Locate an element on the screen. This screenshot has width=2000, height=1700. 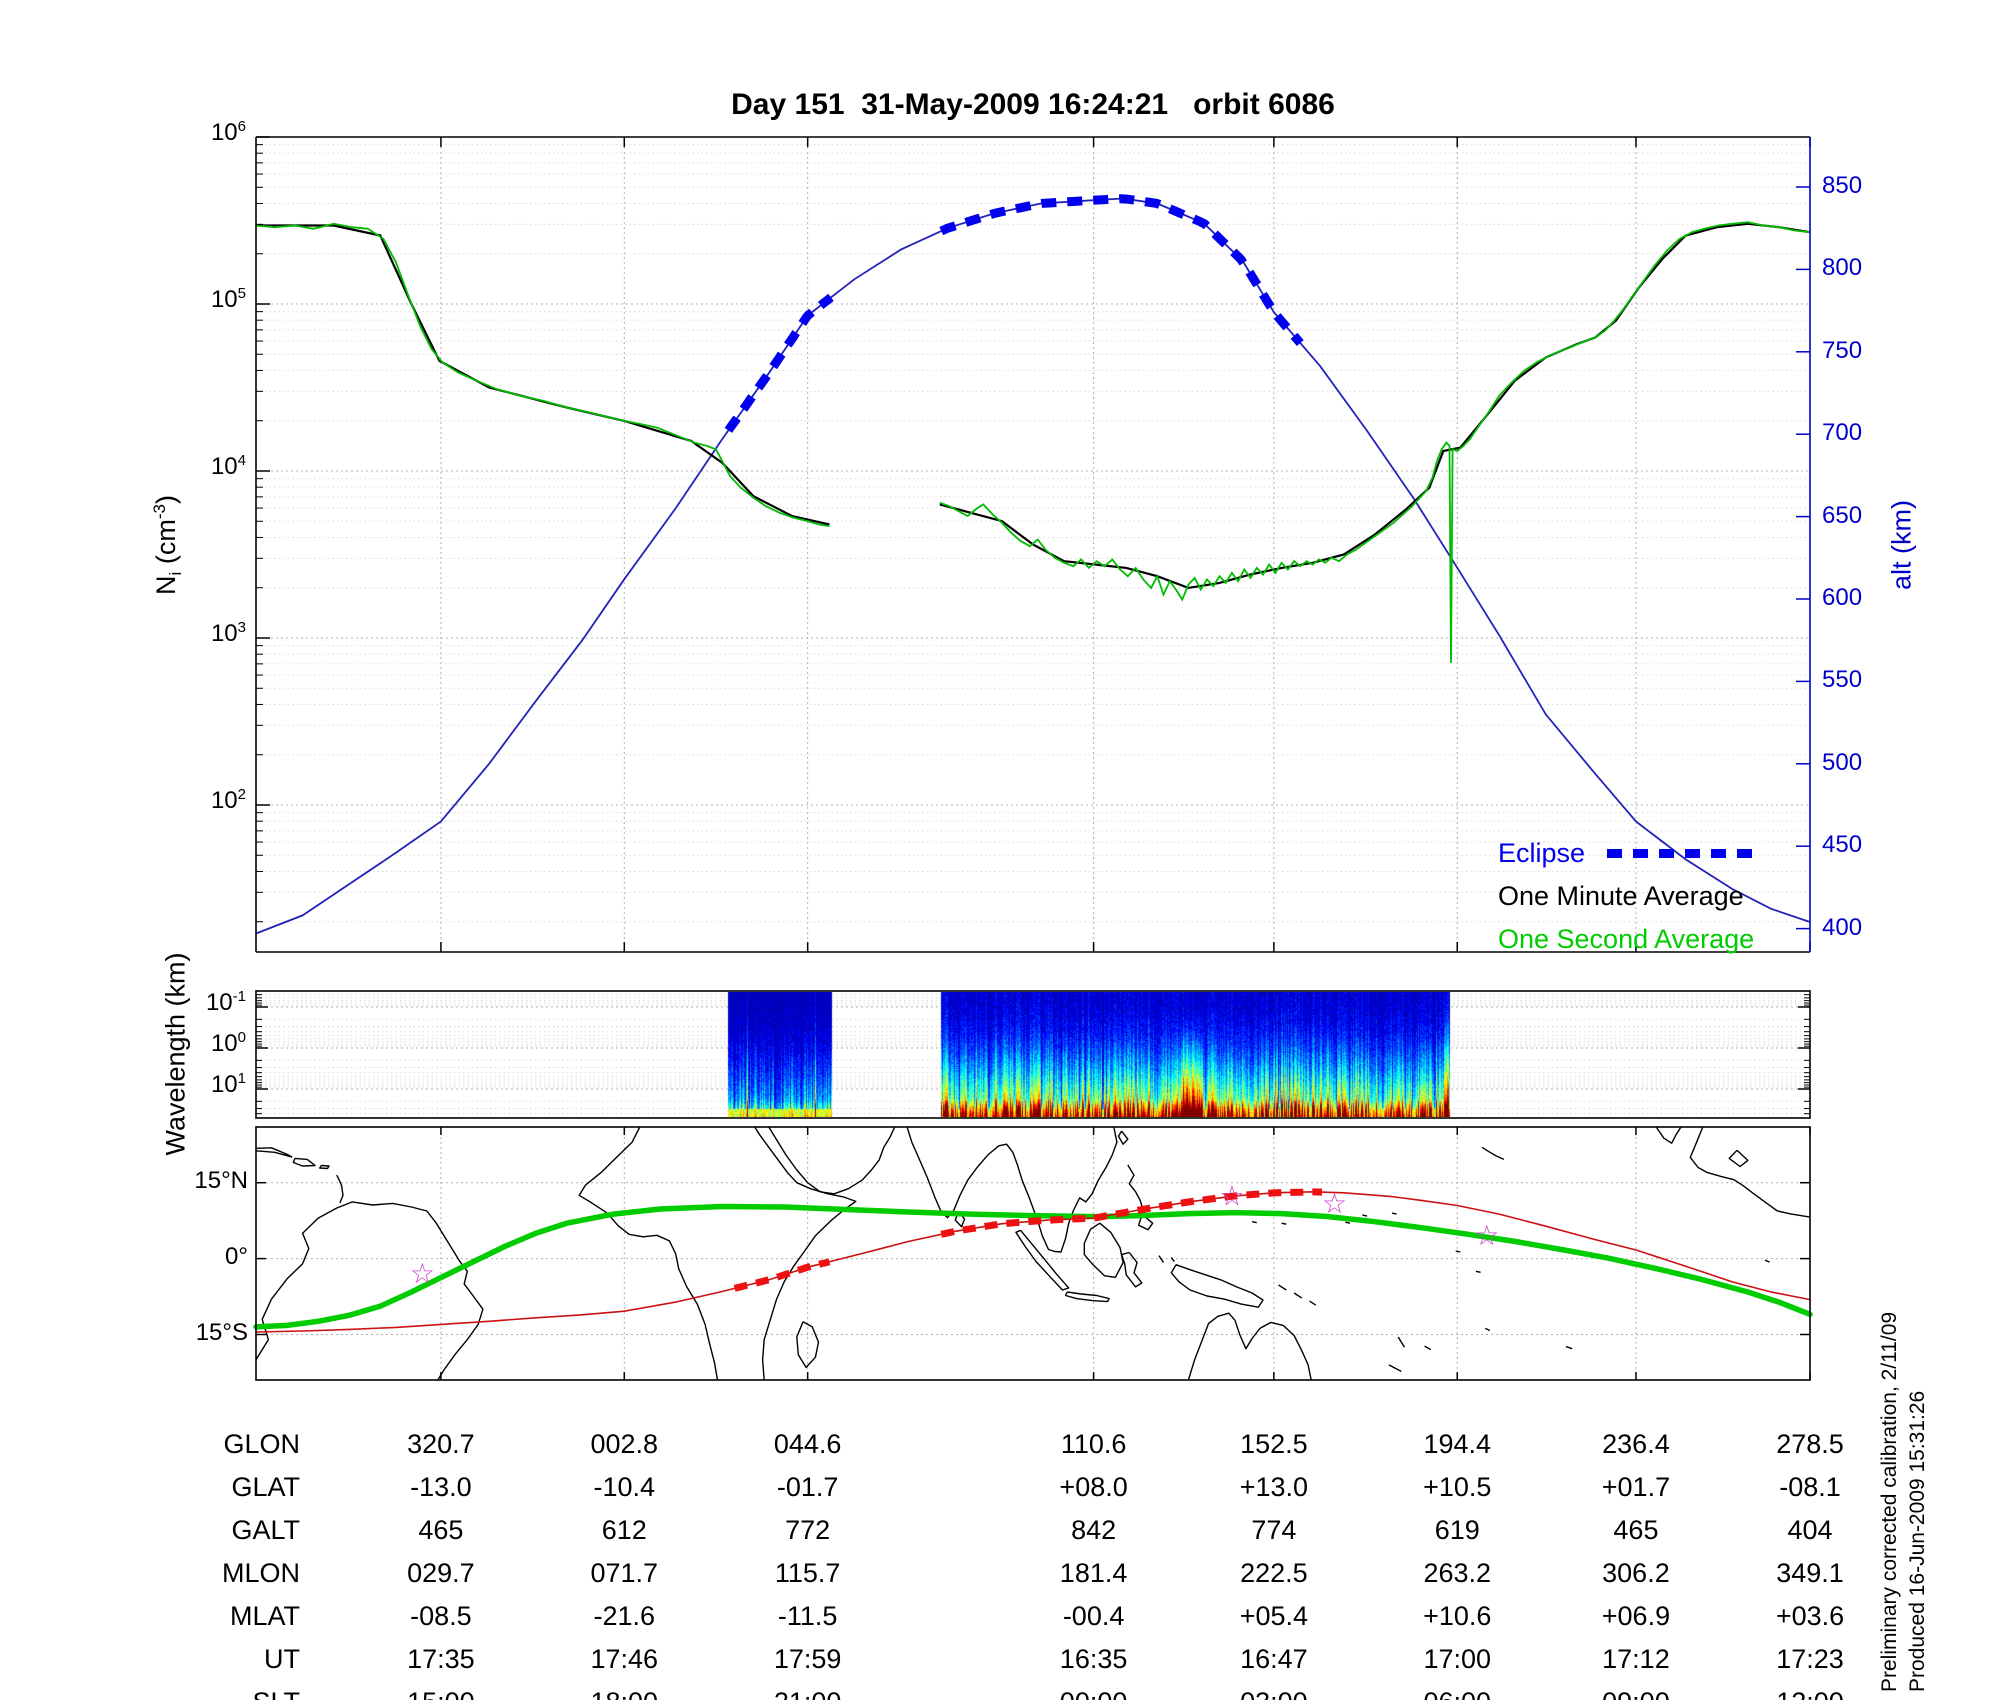
figure-title: Day 151 31-May-2009 16:24:21 orbit 6086 is located at coordinates (1033, 104).